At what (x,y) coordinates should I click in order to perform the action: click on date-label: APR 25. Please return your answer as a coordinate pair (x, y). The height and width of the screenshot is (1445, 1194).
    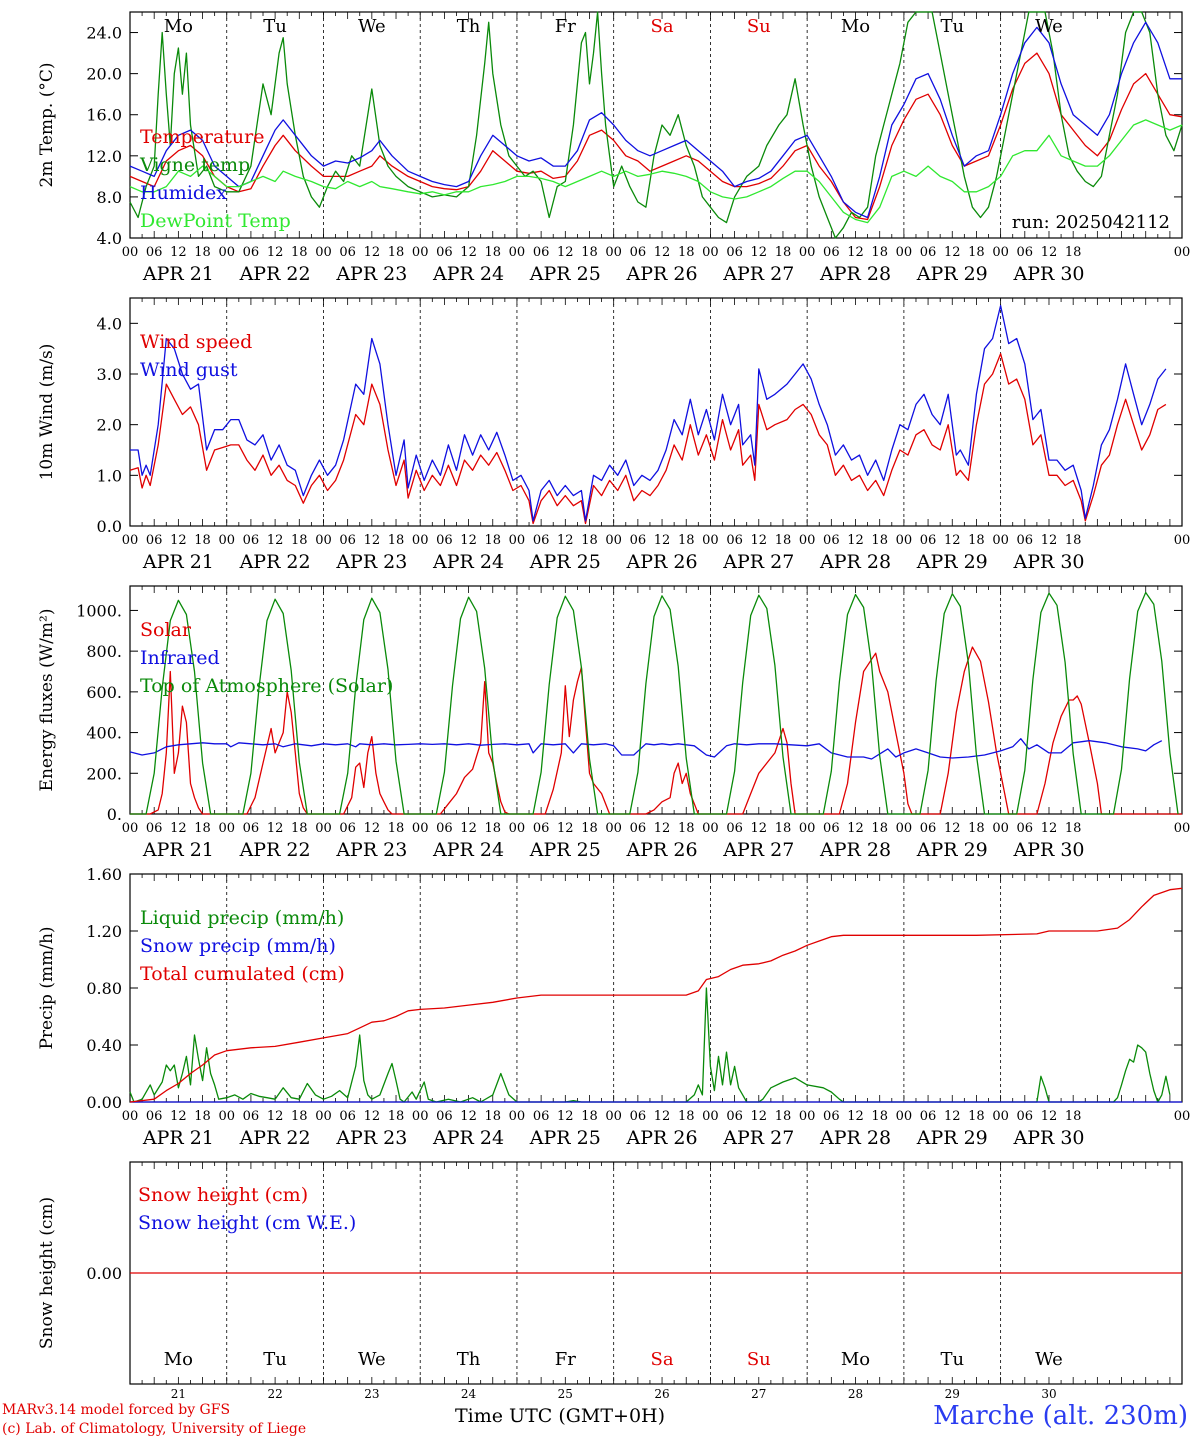
    Looking at the image, I should click on (565, 850).